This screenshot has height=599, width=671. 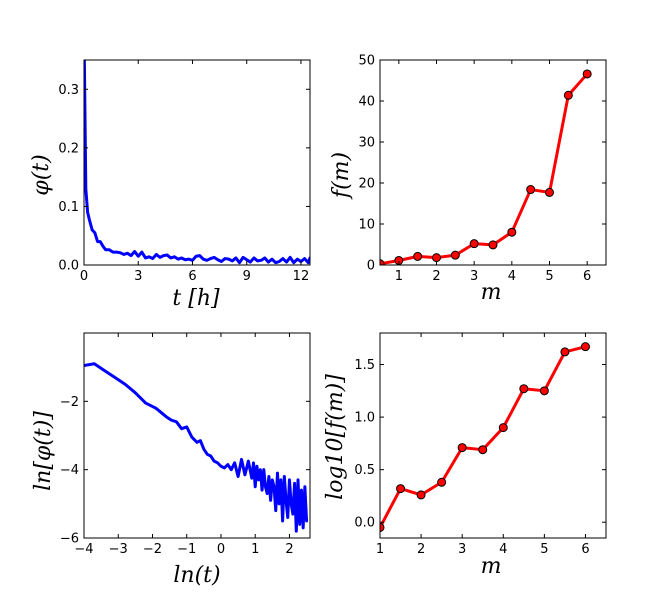 I want to click on y-tick-label: 20, so click(x=366, y=184).